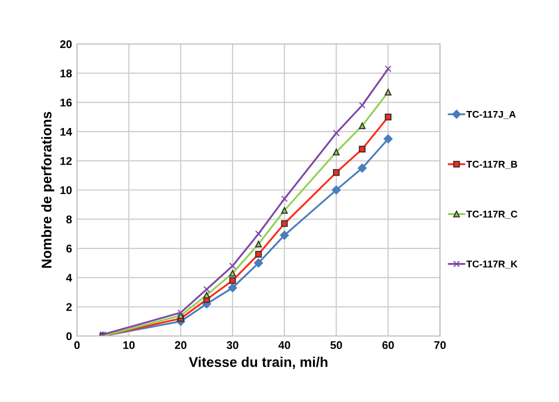  Describe the element at coordinates (388, 345) in the screenshot. I see `x-tick-label: 60` at that location.